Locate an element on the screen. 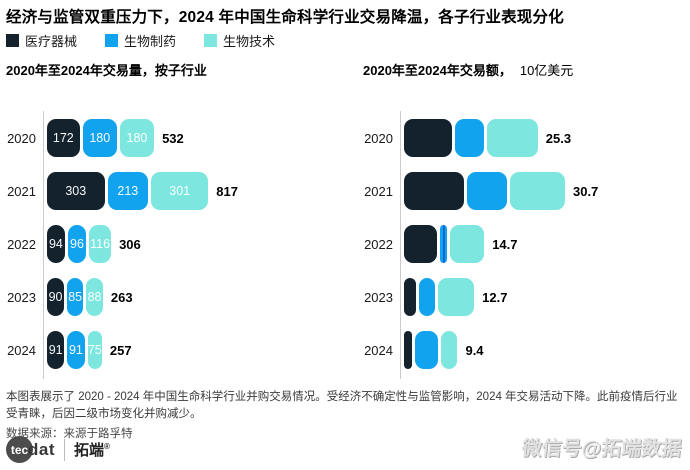 This screenshot has width=690, height=470. bar-segment: 213 is located at coordinates (128, 191).